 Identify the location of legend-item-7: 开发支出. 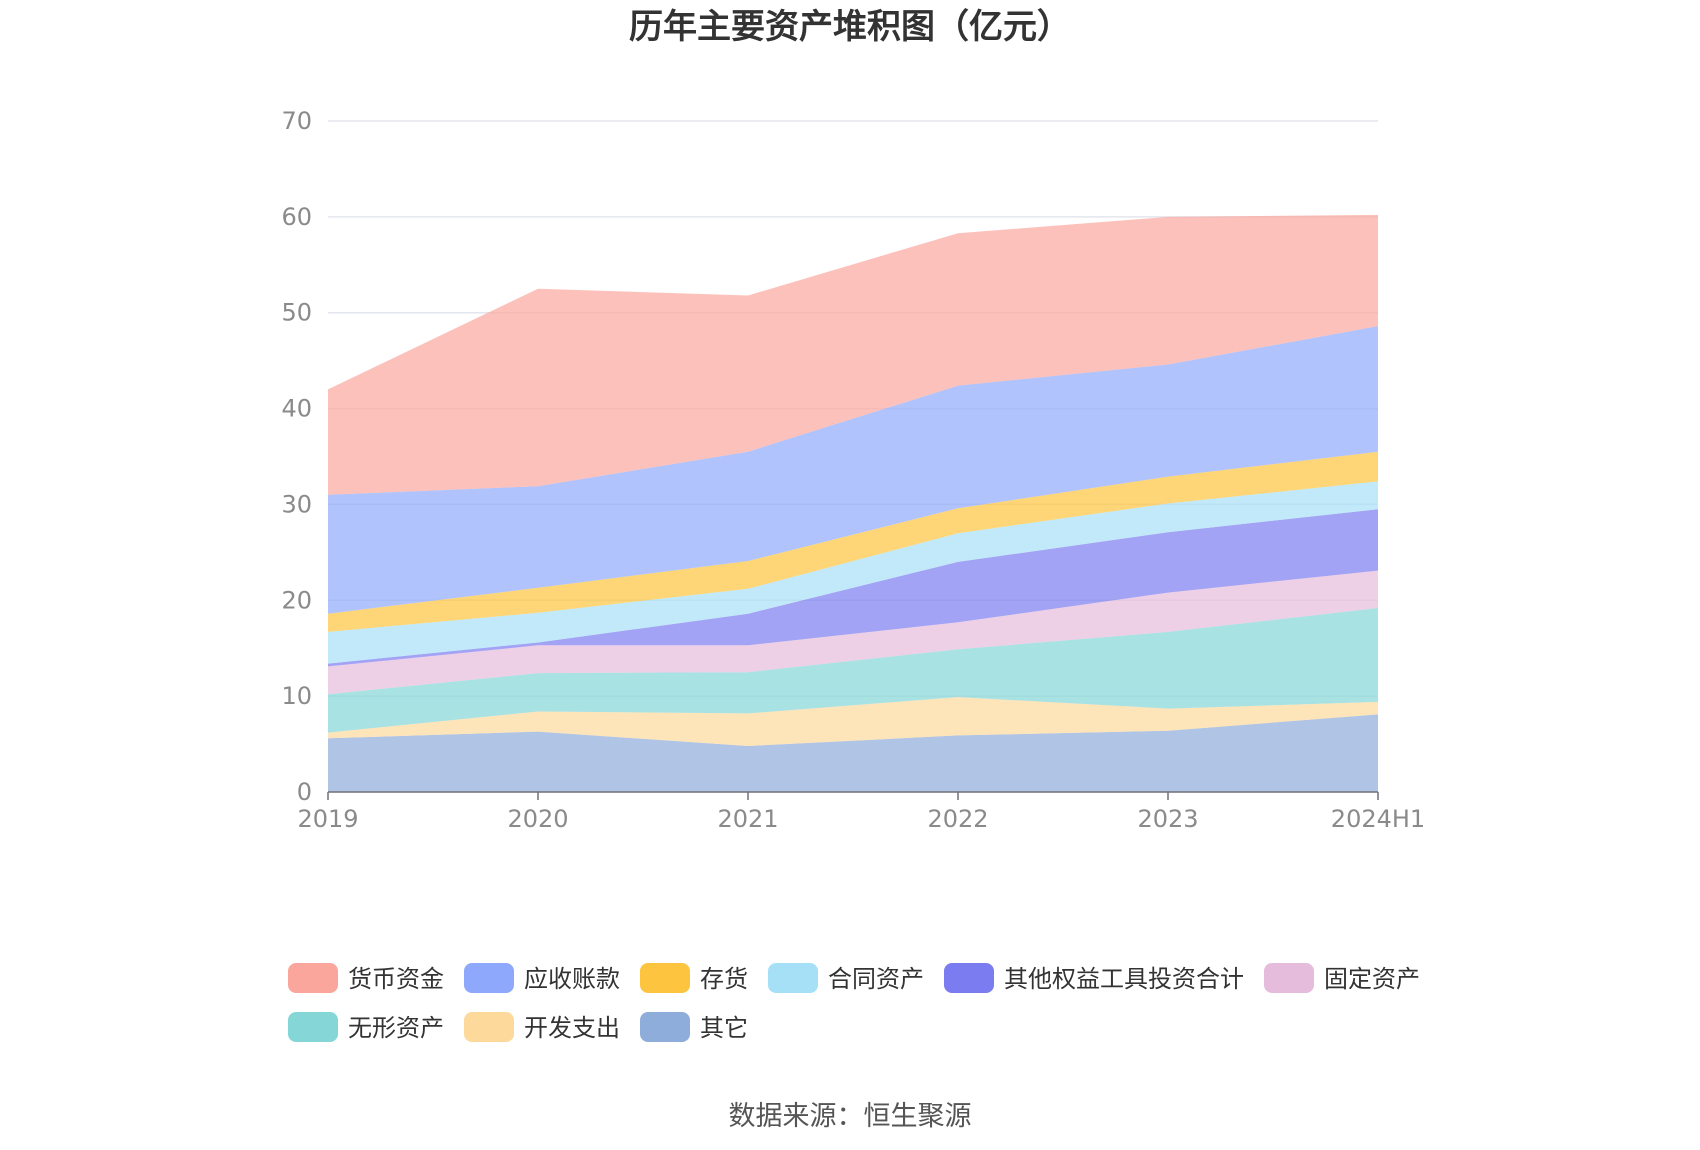
(542, 1027).